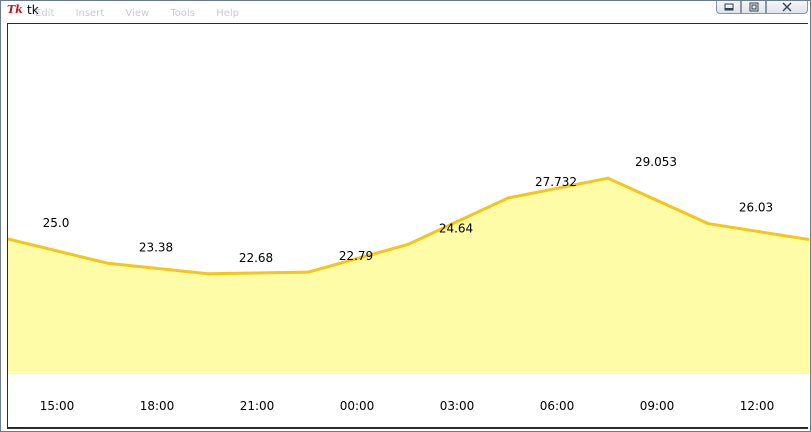 Image resolution: width=811 pixels, height=432 pixels. I want to click on x-tick-label: 03:00, so click(457, 406).